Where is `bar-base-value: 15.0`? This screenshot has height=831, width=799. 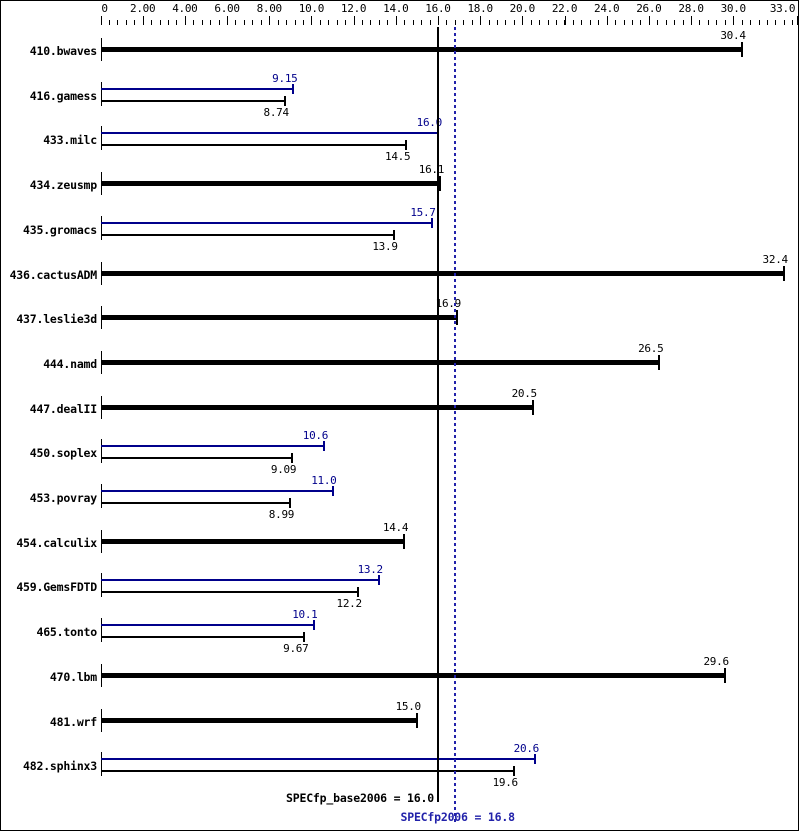
bar-base-value: 15.0 is located at coordinates (408, 706).